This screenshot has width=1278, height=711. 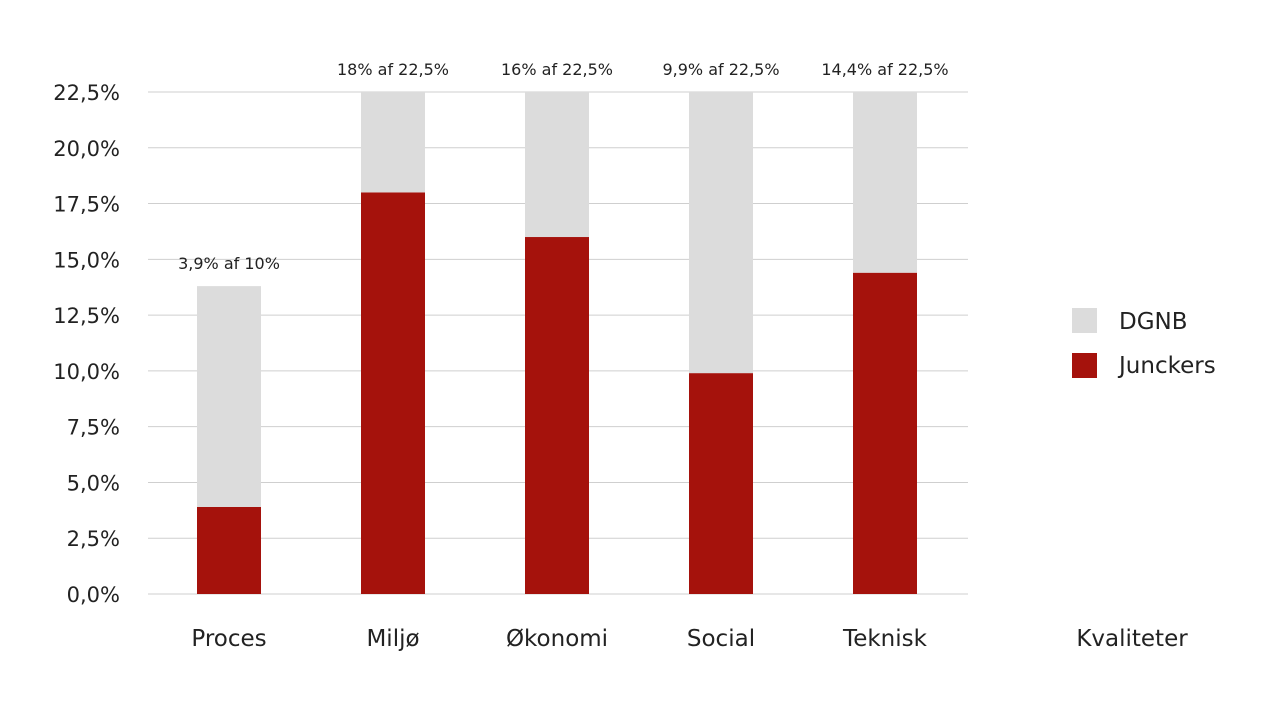 I want to click on y-tick-label: 15,0%, so click(x=86, y=260).